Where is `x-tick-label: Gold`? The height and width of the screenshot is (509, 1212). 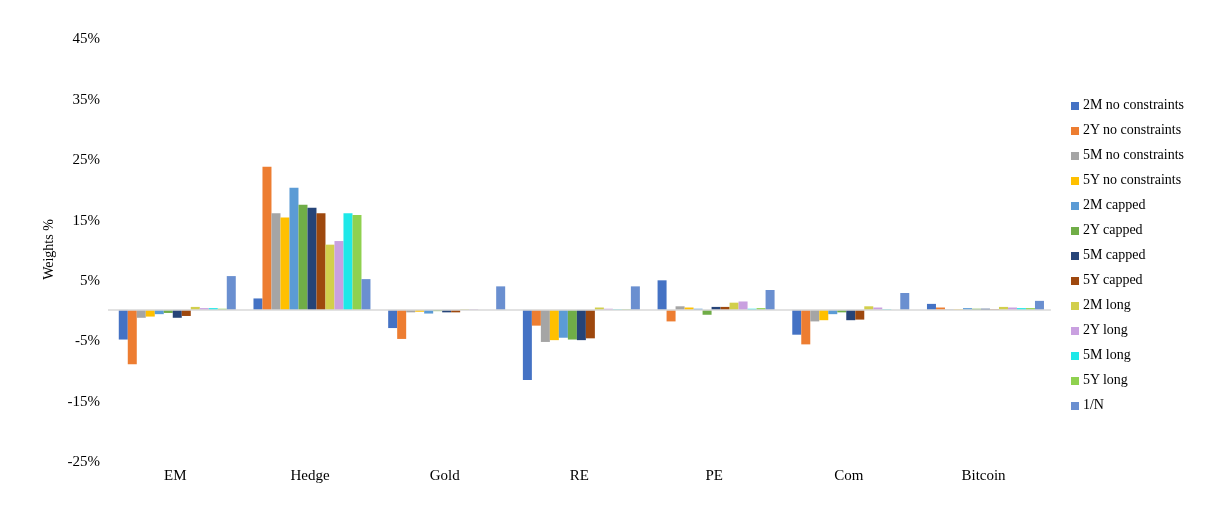
x-tick-label: Gold is located at coordinates (445, 474).